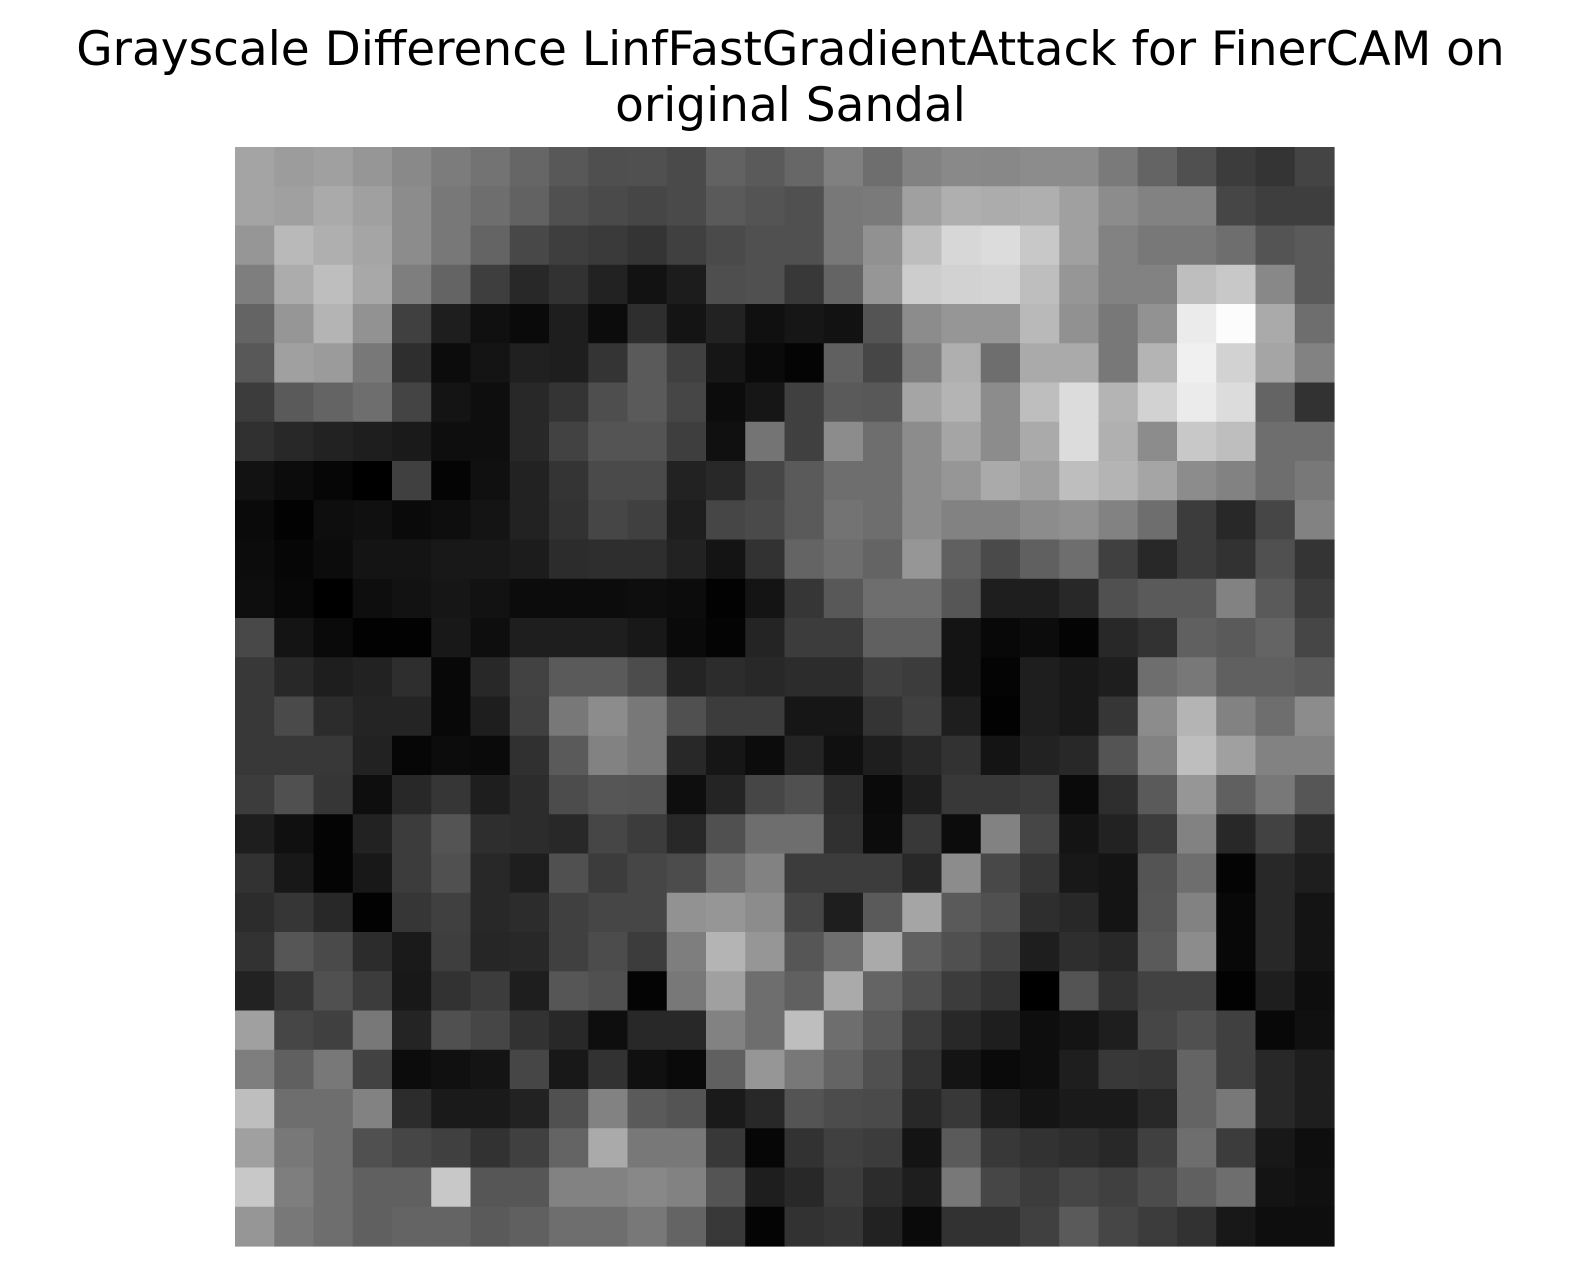 Image resolution: width=1581 pixels, height=1287 pixels. I want to click on heatmap-cell-r0-c23, so click(1157, 167).